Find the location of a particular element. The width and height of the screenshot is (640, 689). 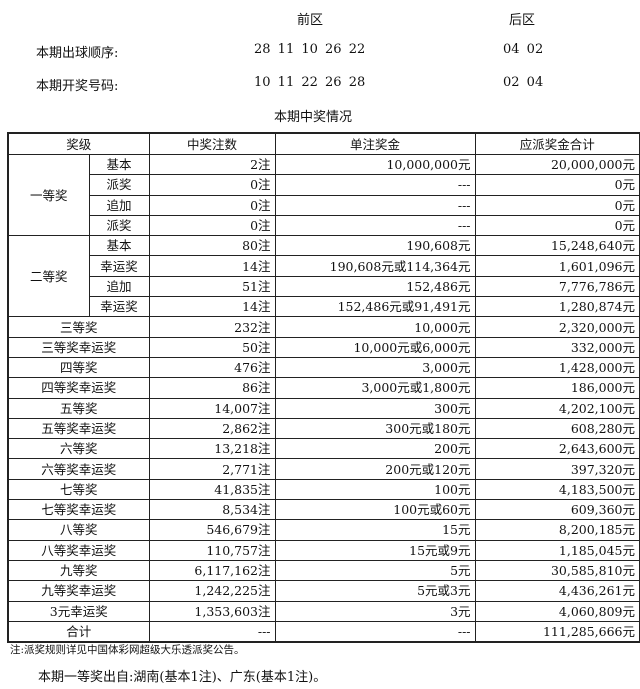

header-2: 单注奖金 is located at coordinates (375, 143).